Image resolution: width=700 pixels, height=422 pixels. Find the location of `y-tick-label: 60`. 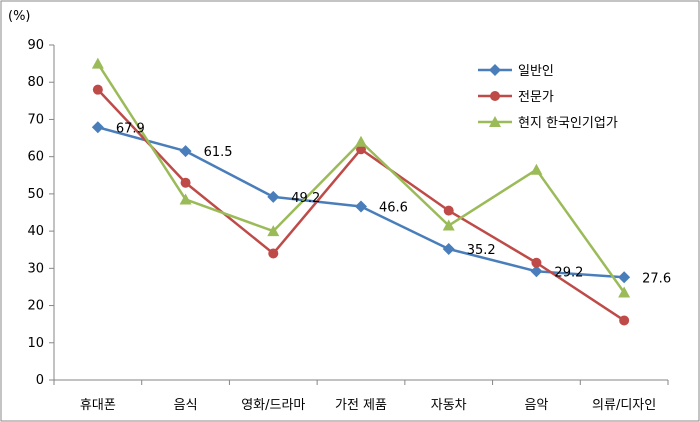

y-tick-label: 60 is located at coordinates (35, 157).